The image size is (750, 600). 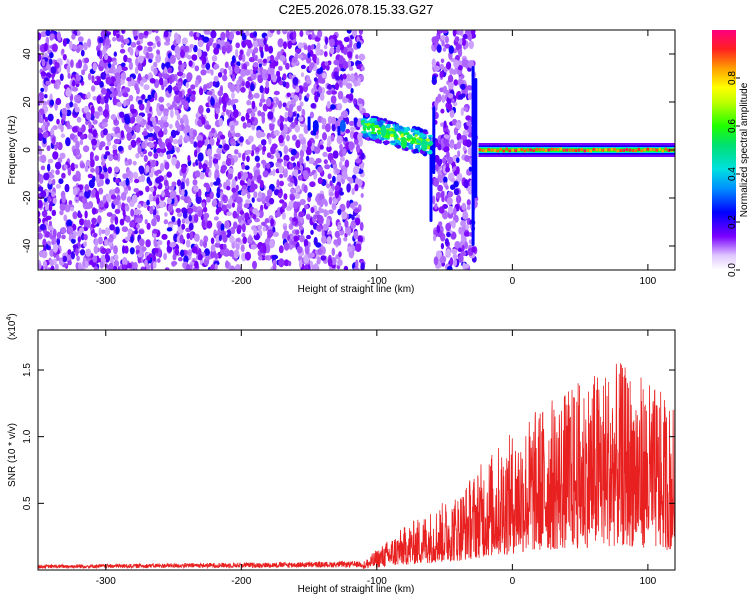 What do you see at coordinates (27, 54) in the screenshot?
I see `y-tick-label: 40` at bounding box center [27, 54].